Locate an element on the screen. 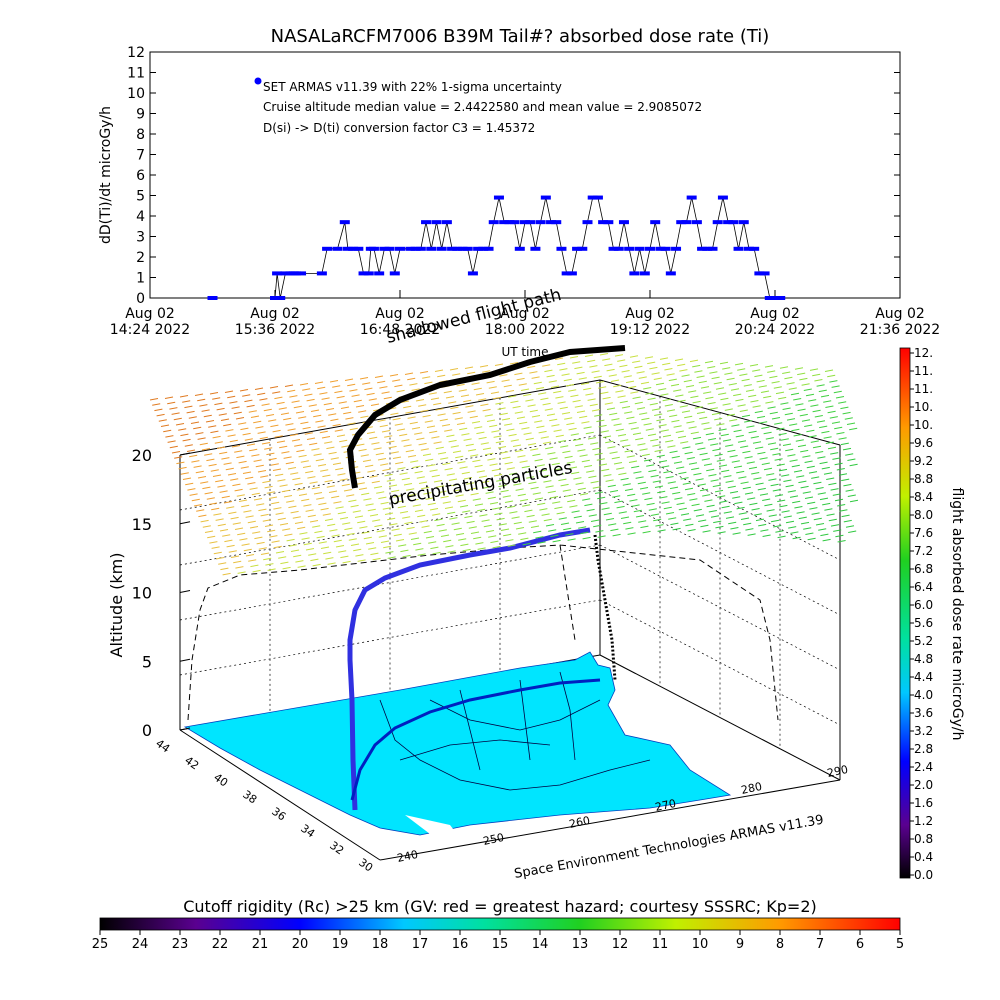 The width and height of the screenshot is (1000, 1000). right-tick-label: 10. is located at coordinates (923, 425).